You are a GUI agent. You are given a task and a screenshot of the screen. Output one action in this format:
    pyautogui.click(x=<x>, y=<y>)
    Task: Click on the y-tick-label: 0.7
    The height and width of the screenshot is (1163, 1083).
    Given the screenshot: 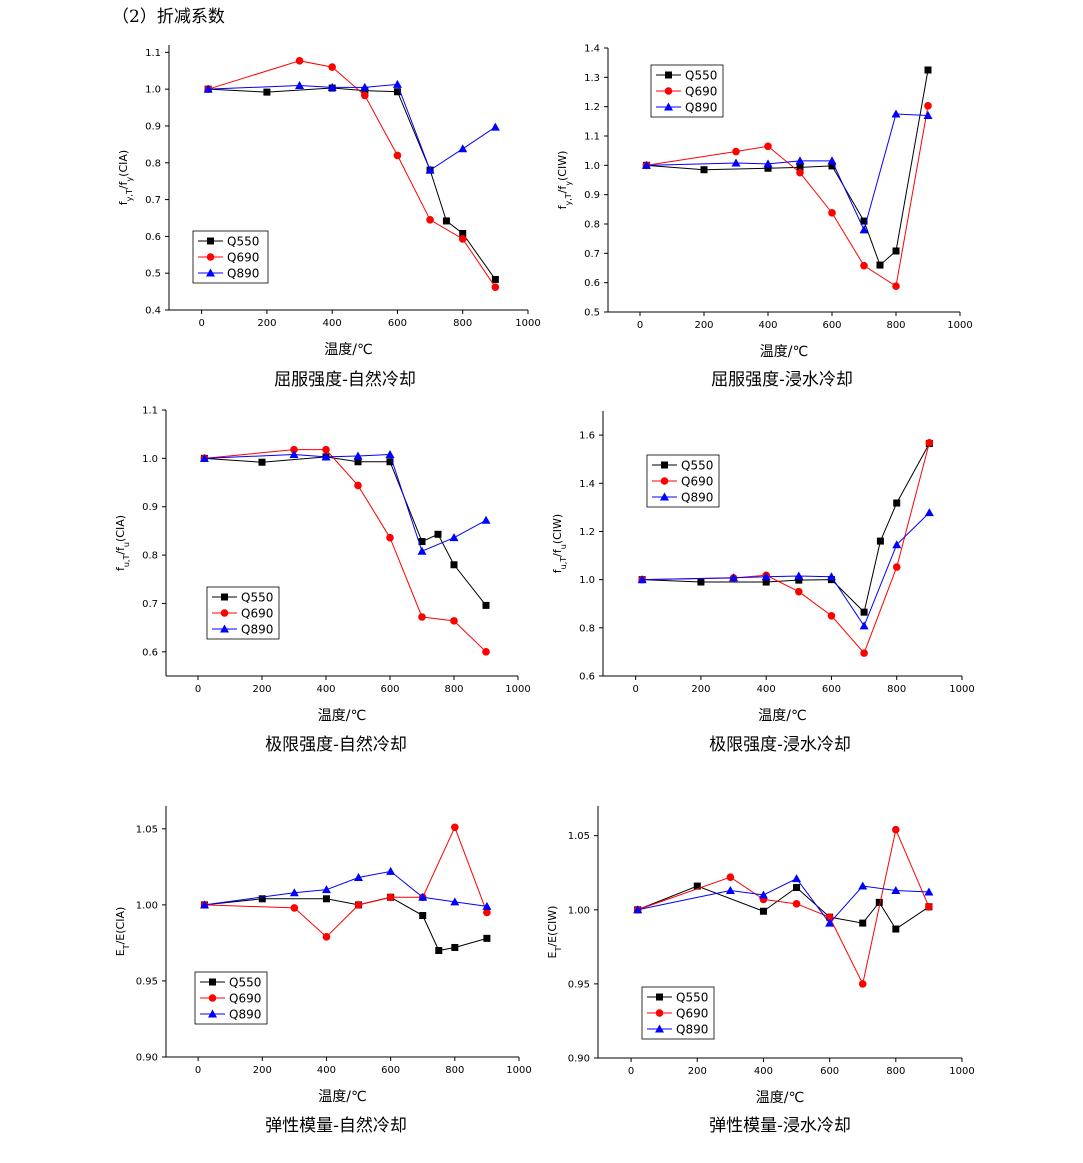 What is the action you would take?
    pyautogui.click(x=153, y=200)
    